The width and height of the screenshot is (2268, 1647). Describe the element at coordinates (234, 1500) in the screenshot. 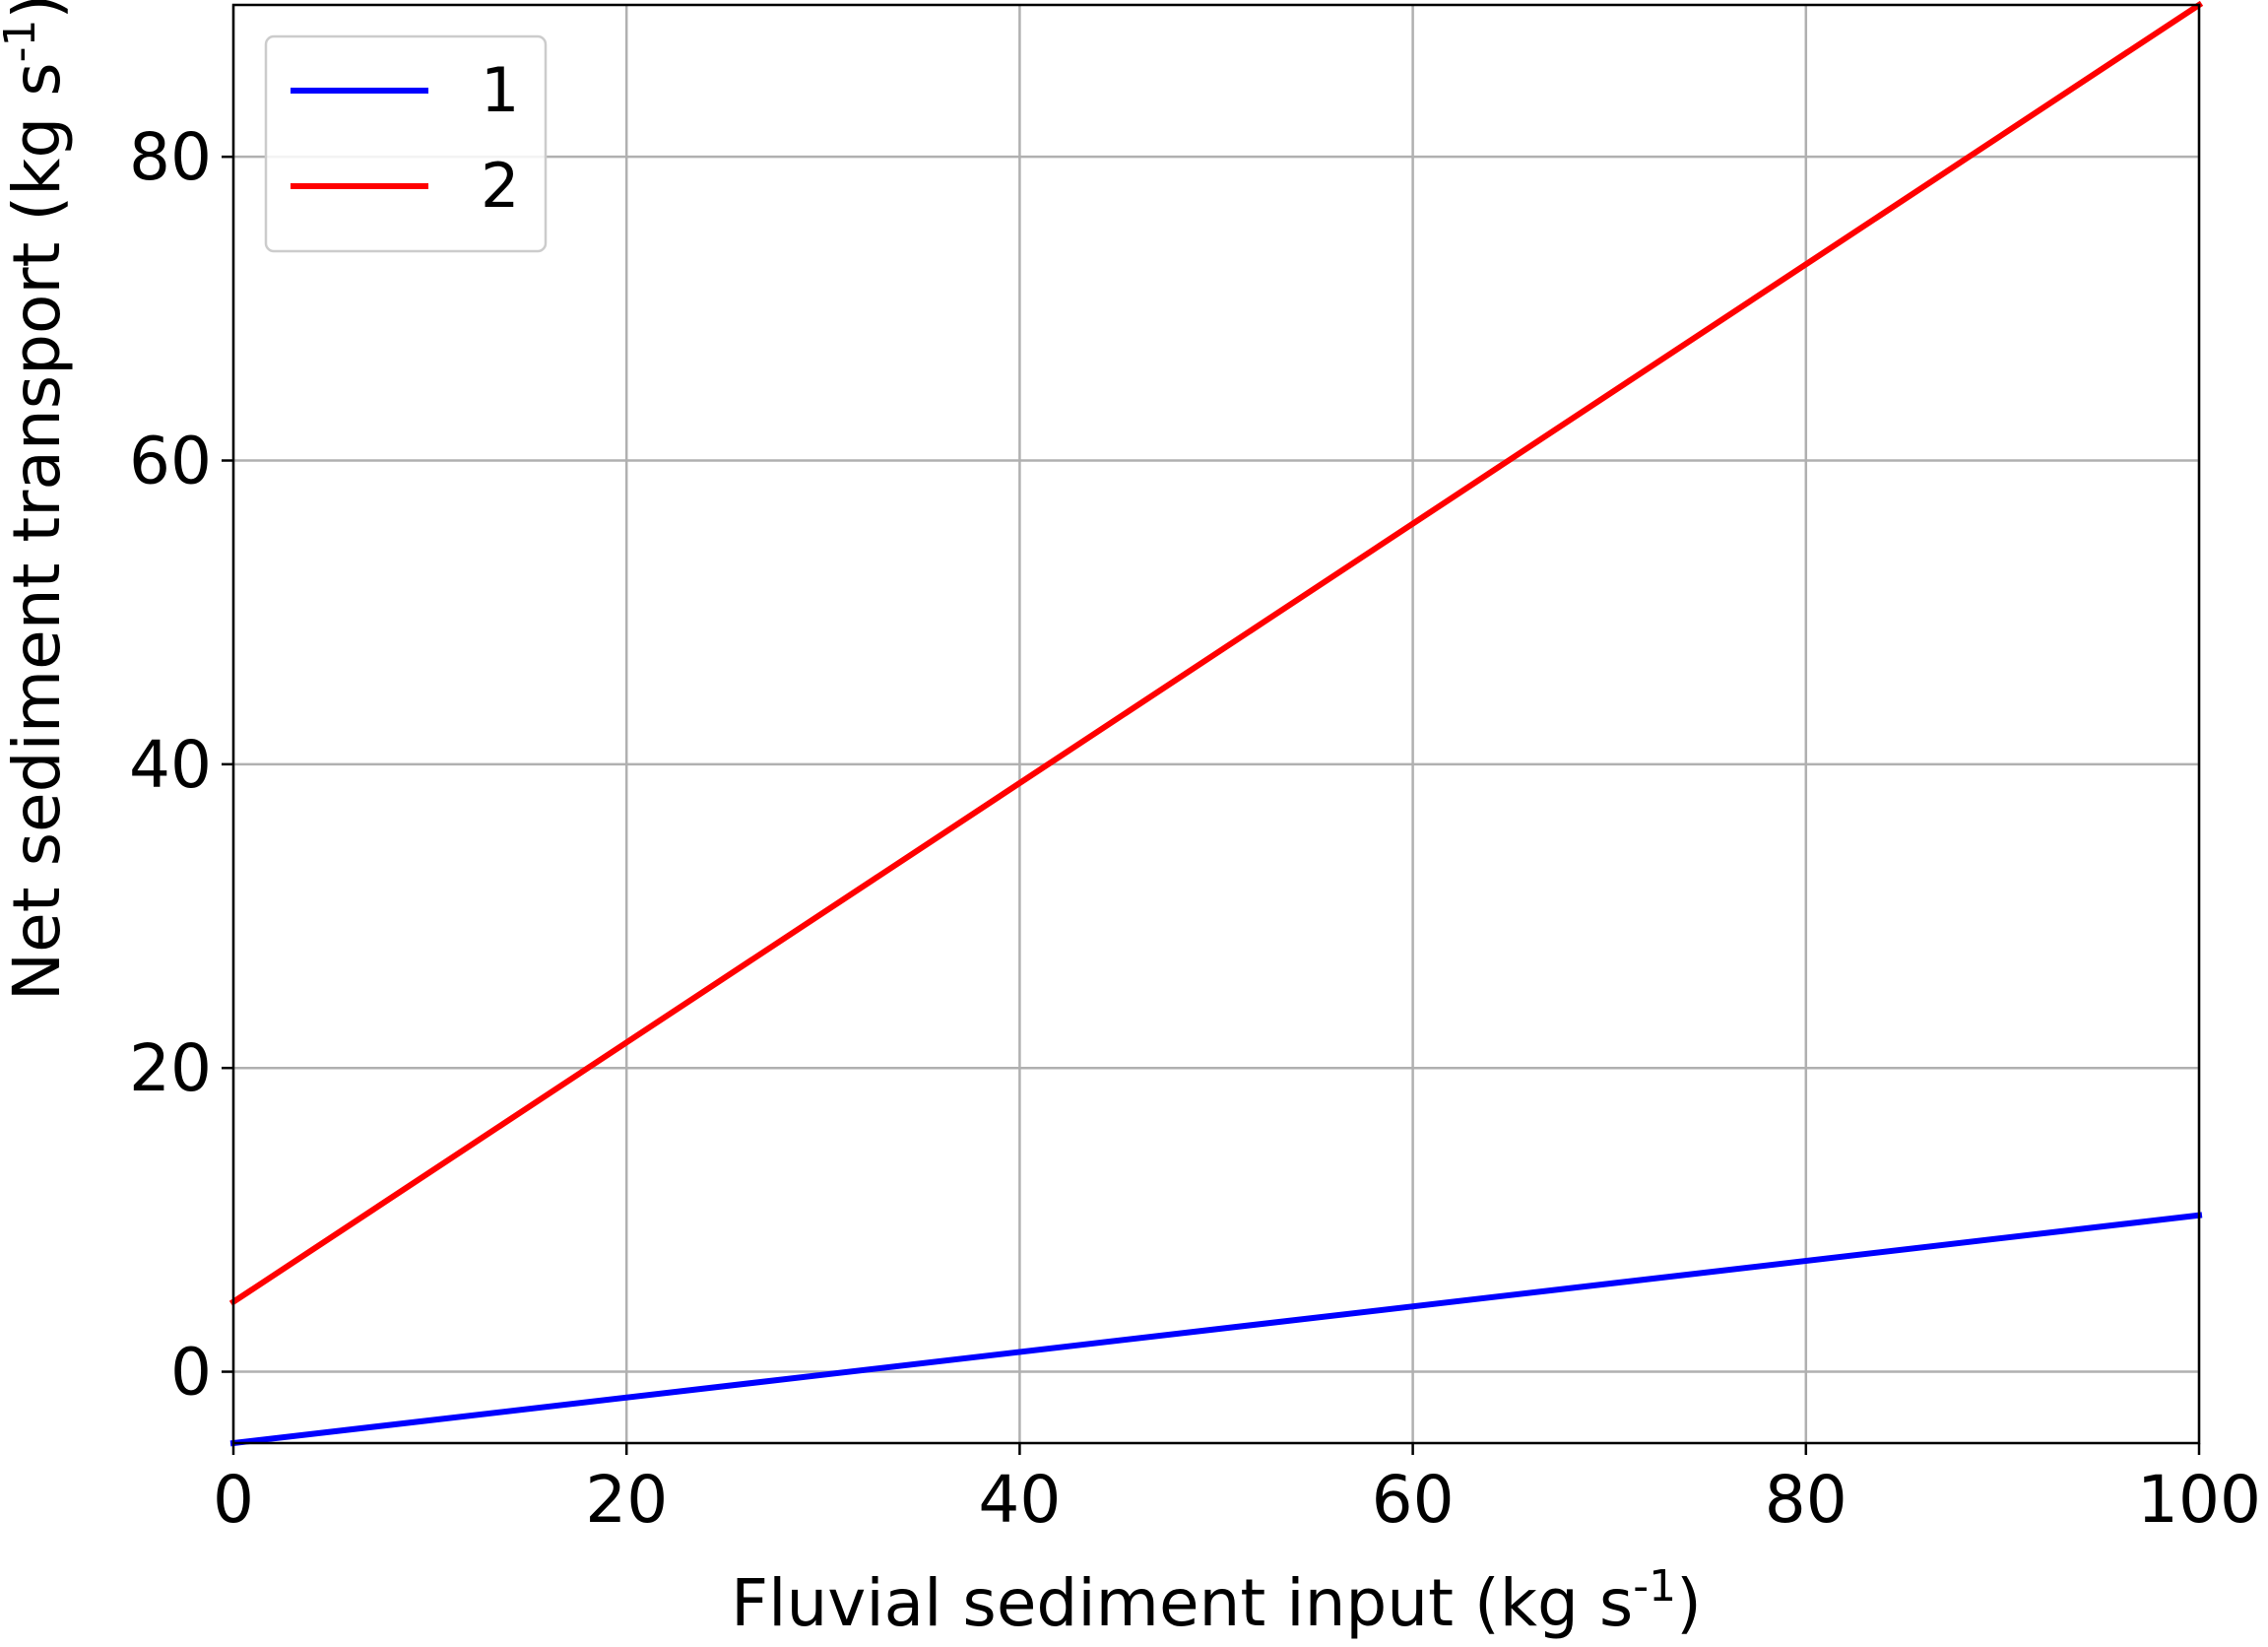

I see `x-tick-label: 0` at that location.